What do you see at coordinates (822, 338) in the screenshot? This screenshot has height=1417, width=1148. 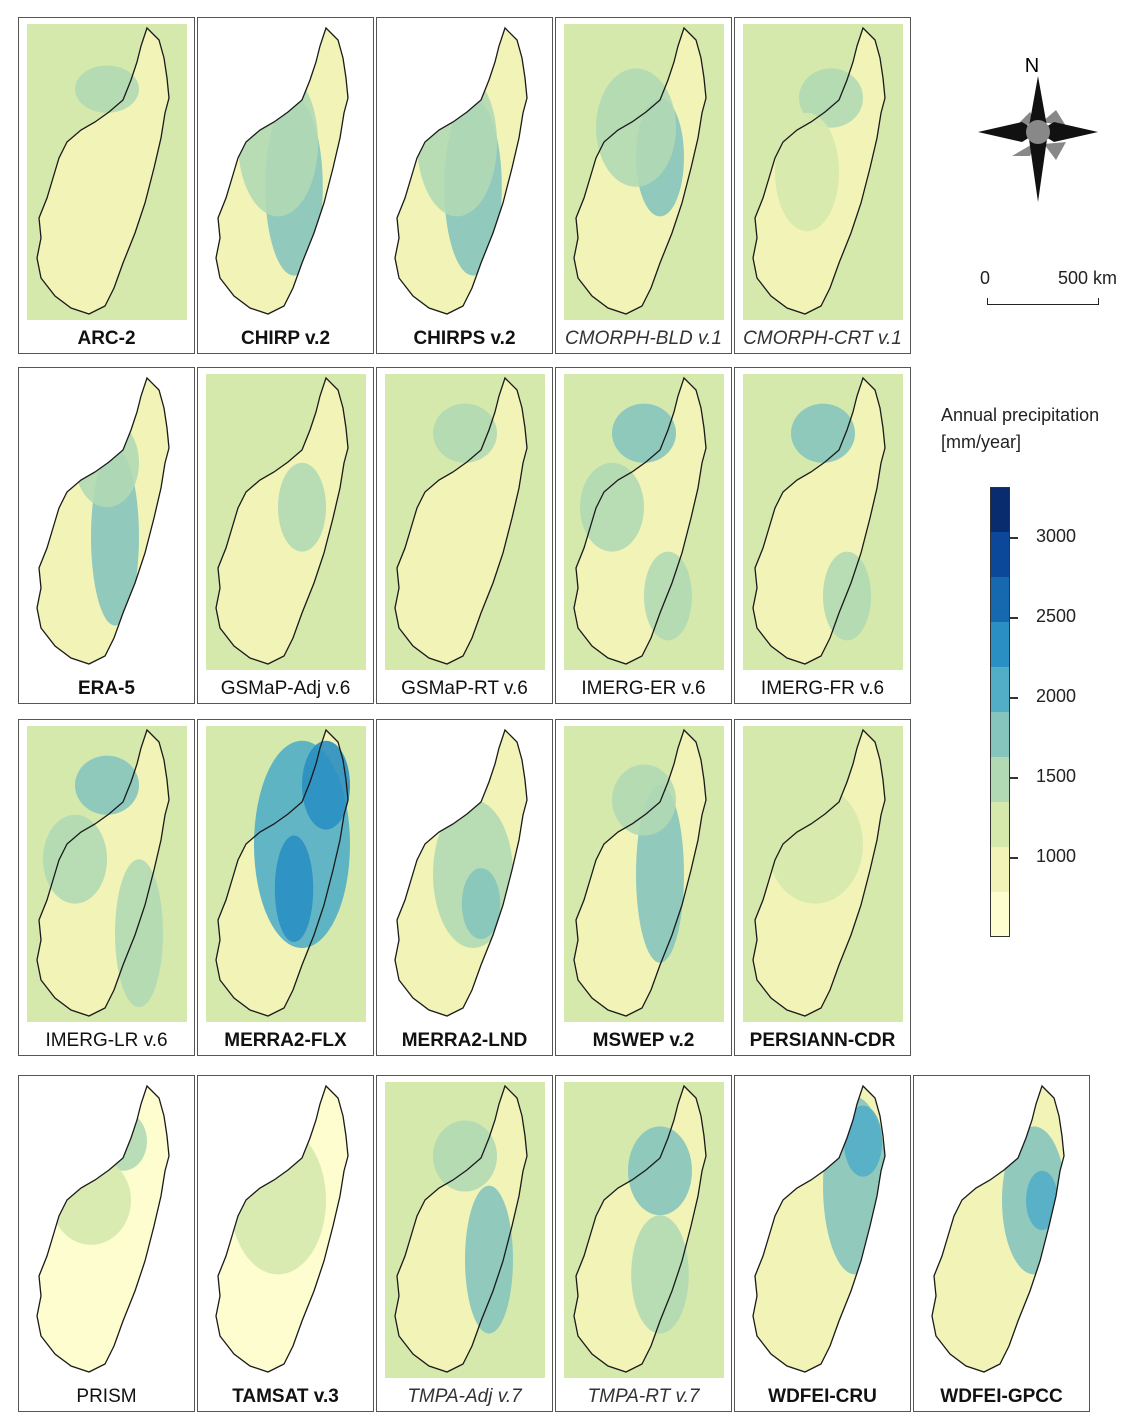 I see `panel-label: CMORPH-CRT v.1` at bounding box center [822, 338].